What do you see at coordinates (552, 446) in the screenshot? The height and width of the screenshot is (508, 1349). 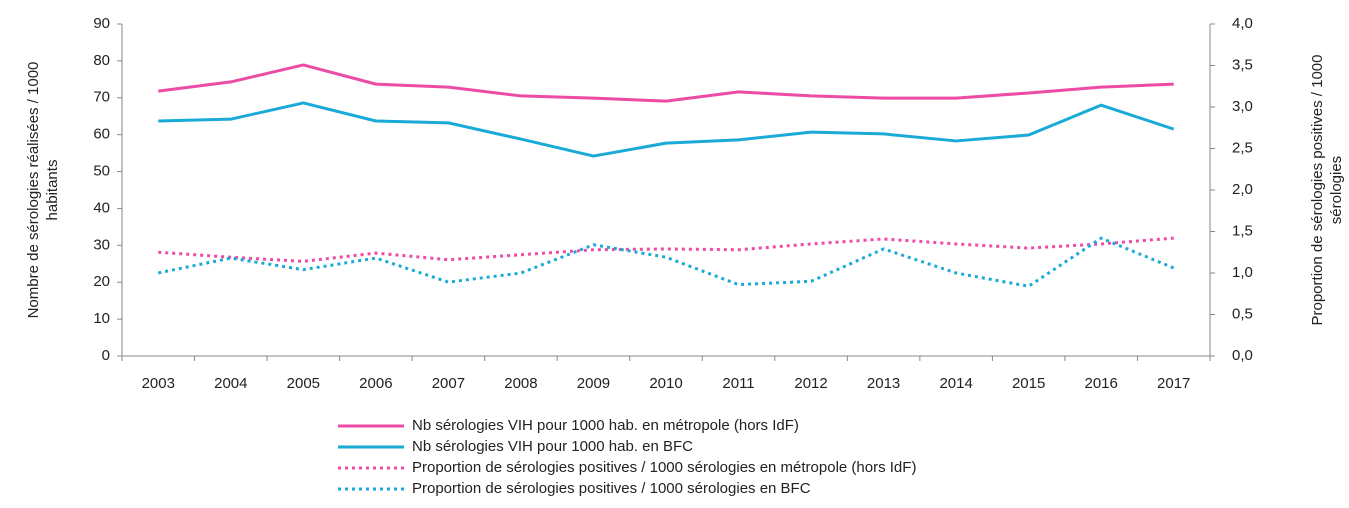 I see `legend-label: Nb sérologies VIH pour 1000 hab. en BFC` at bounding box center [552, 446].